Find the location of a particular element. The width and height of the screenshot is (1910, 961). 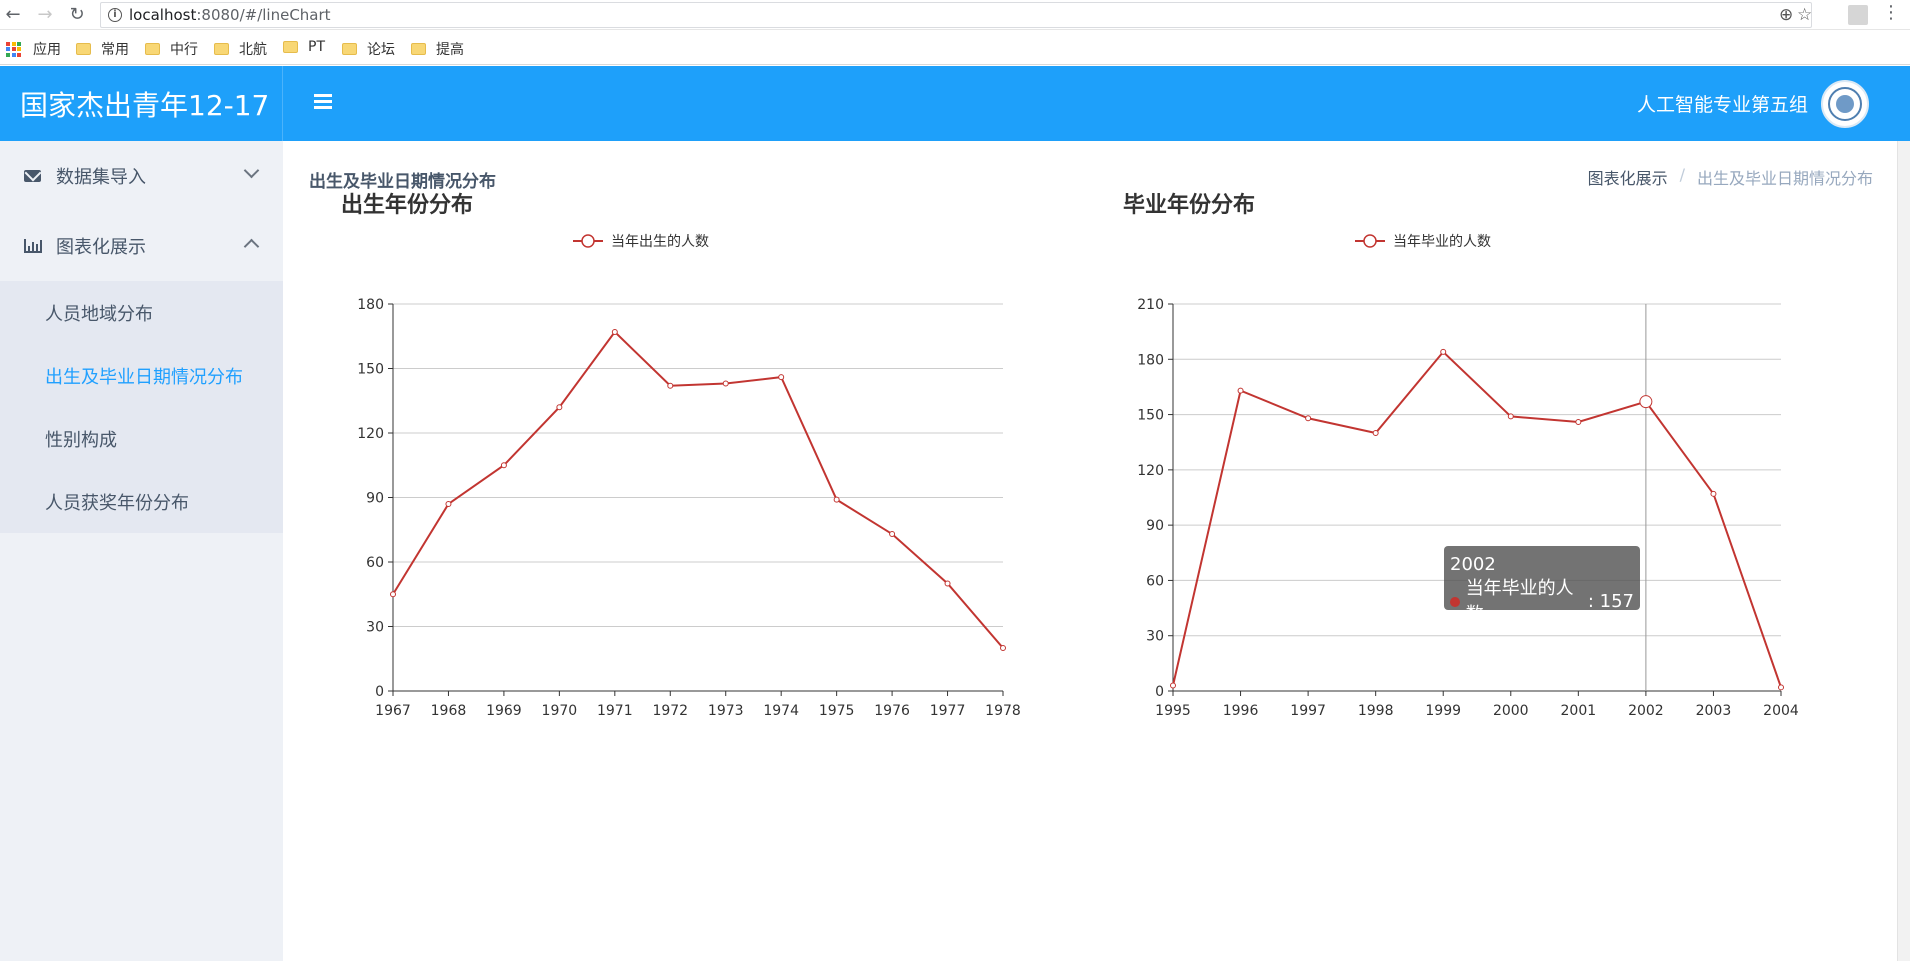

bookmark-folder: 中行 is located at coordinates (171, 49).